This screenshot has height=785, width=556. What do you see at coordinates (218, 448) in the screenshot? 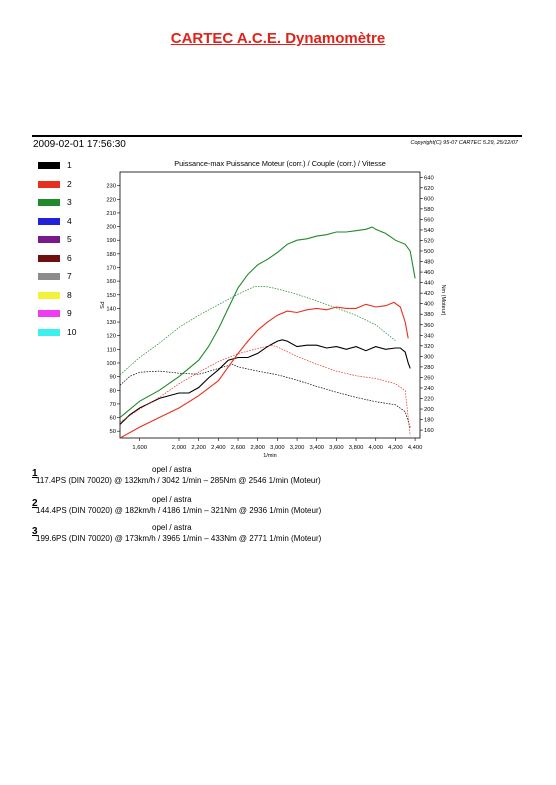
I see `x-tick-label: 2,400` at bounding box center [218, 448].